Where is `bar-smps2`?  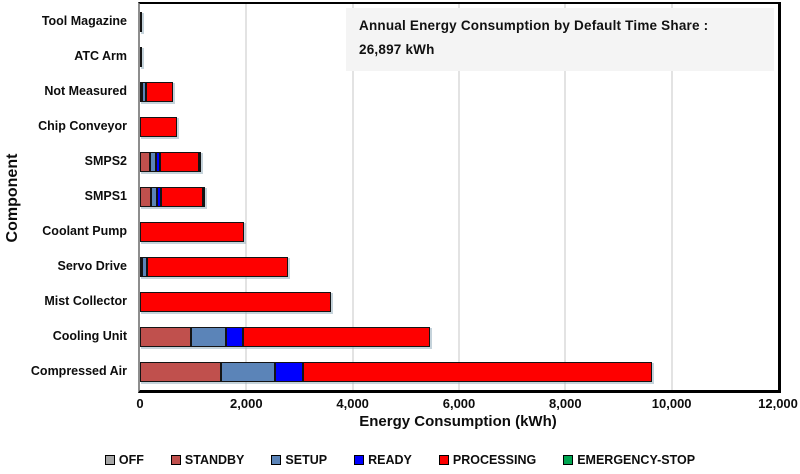
bar-smps2 is located at coordinates (171, 161).